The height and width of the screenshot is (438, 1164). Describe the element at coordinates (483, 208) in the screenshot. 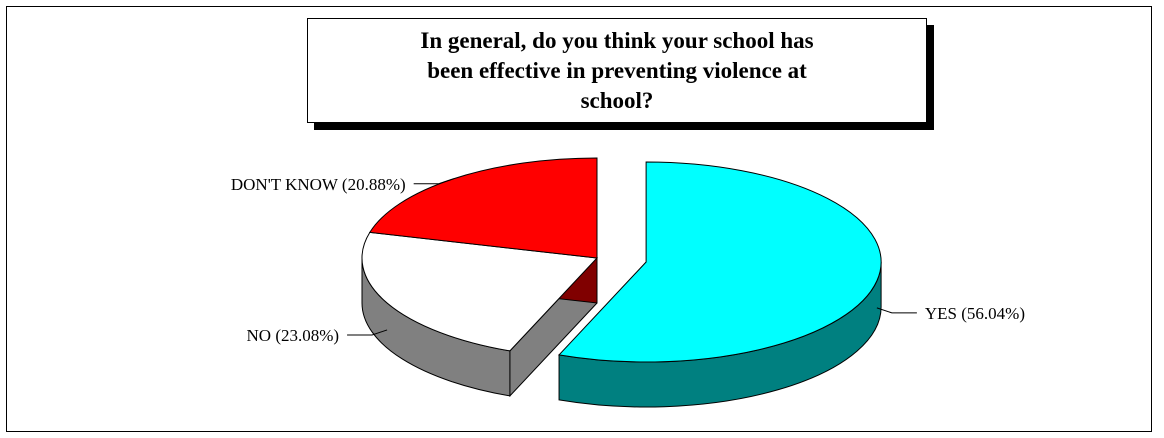

I see `pie-slice-don-t-know` at that location.